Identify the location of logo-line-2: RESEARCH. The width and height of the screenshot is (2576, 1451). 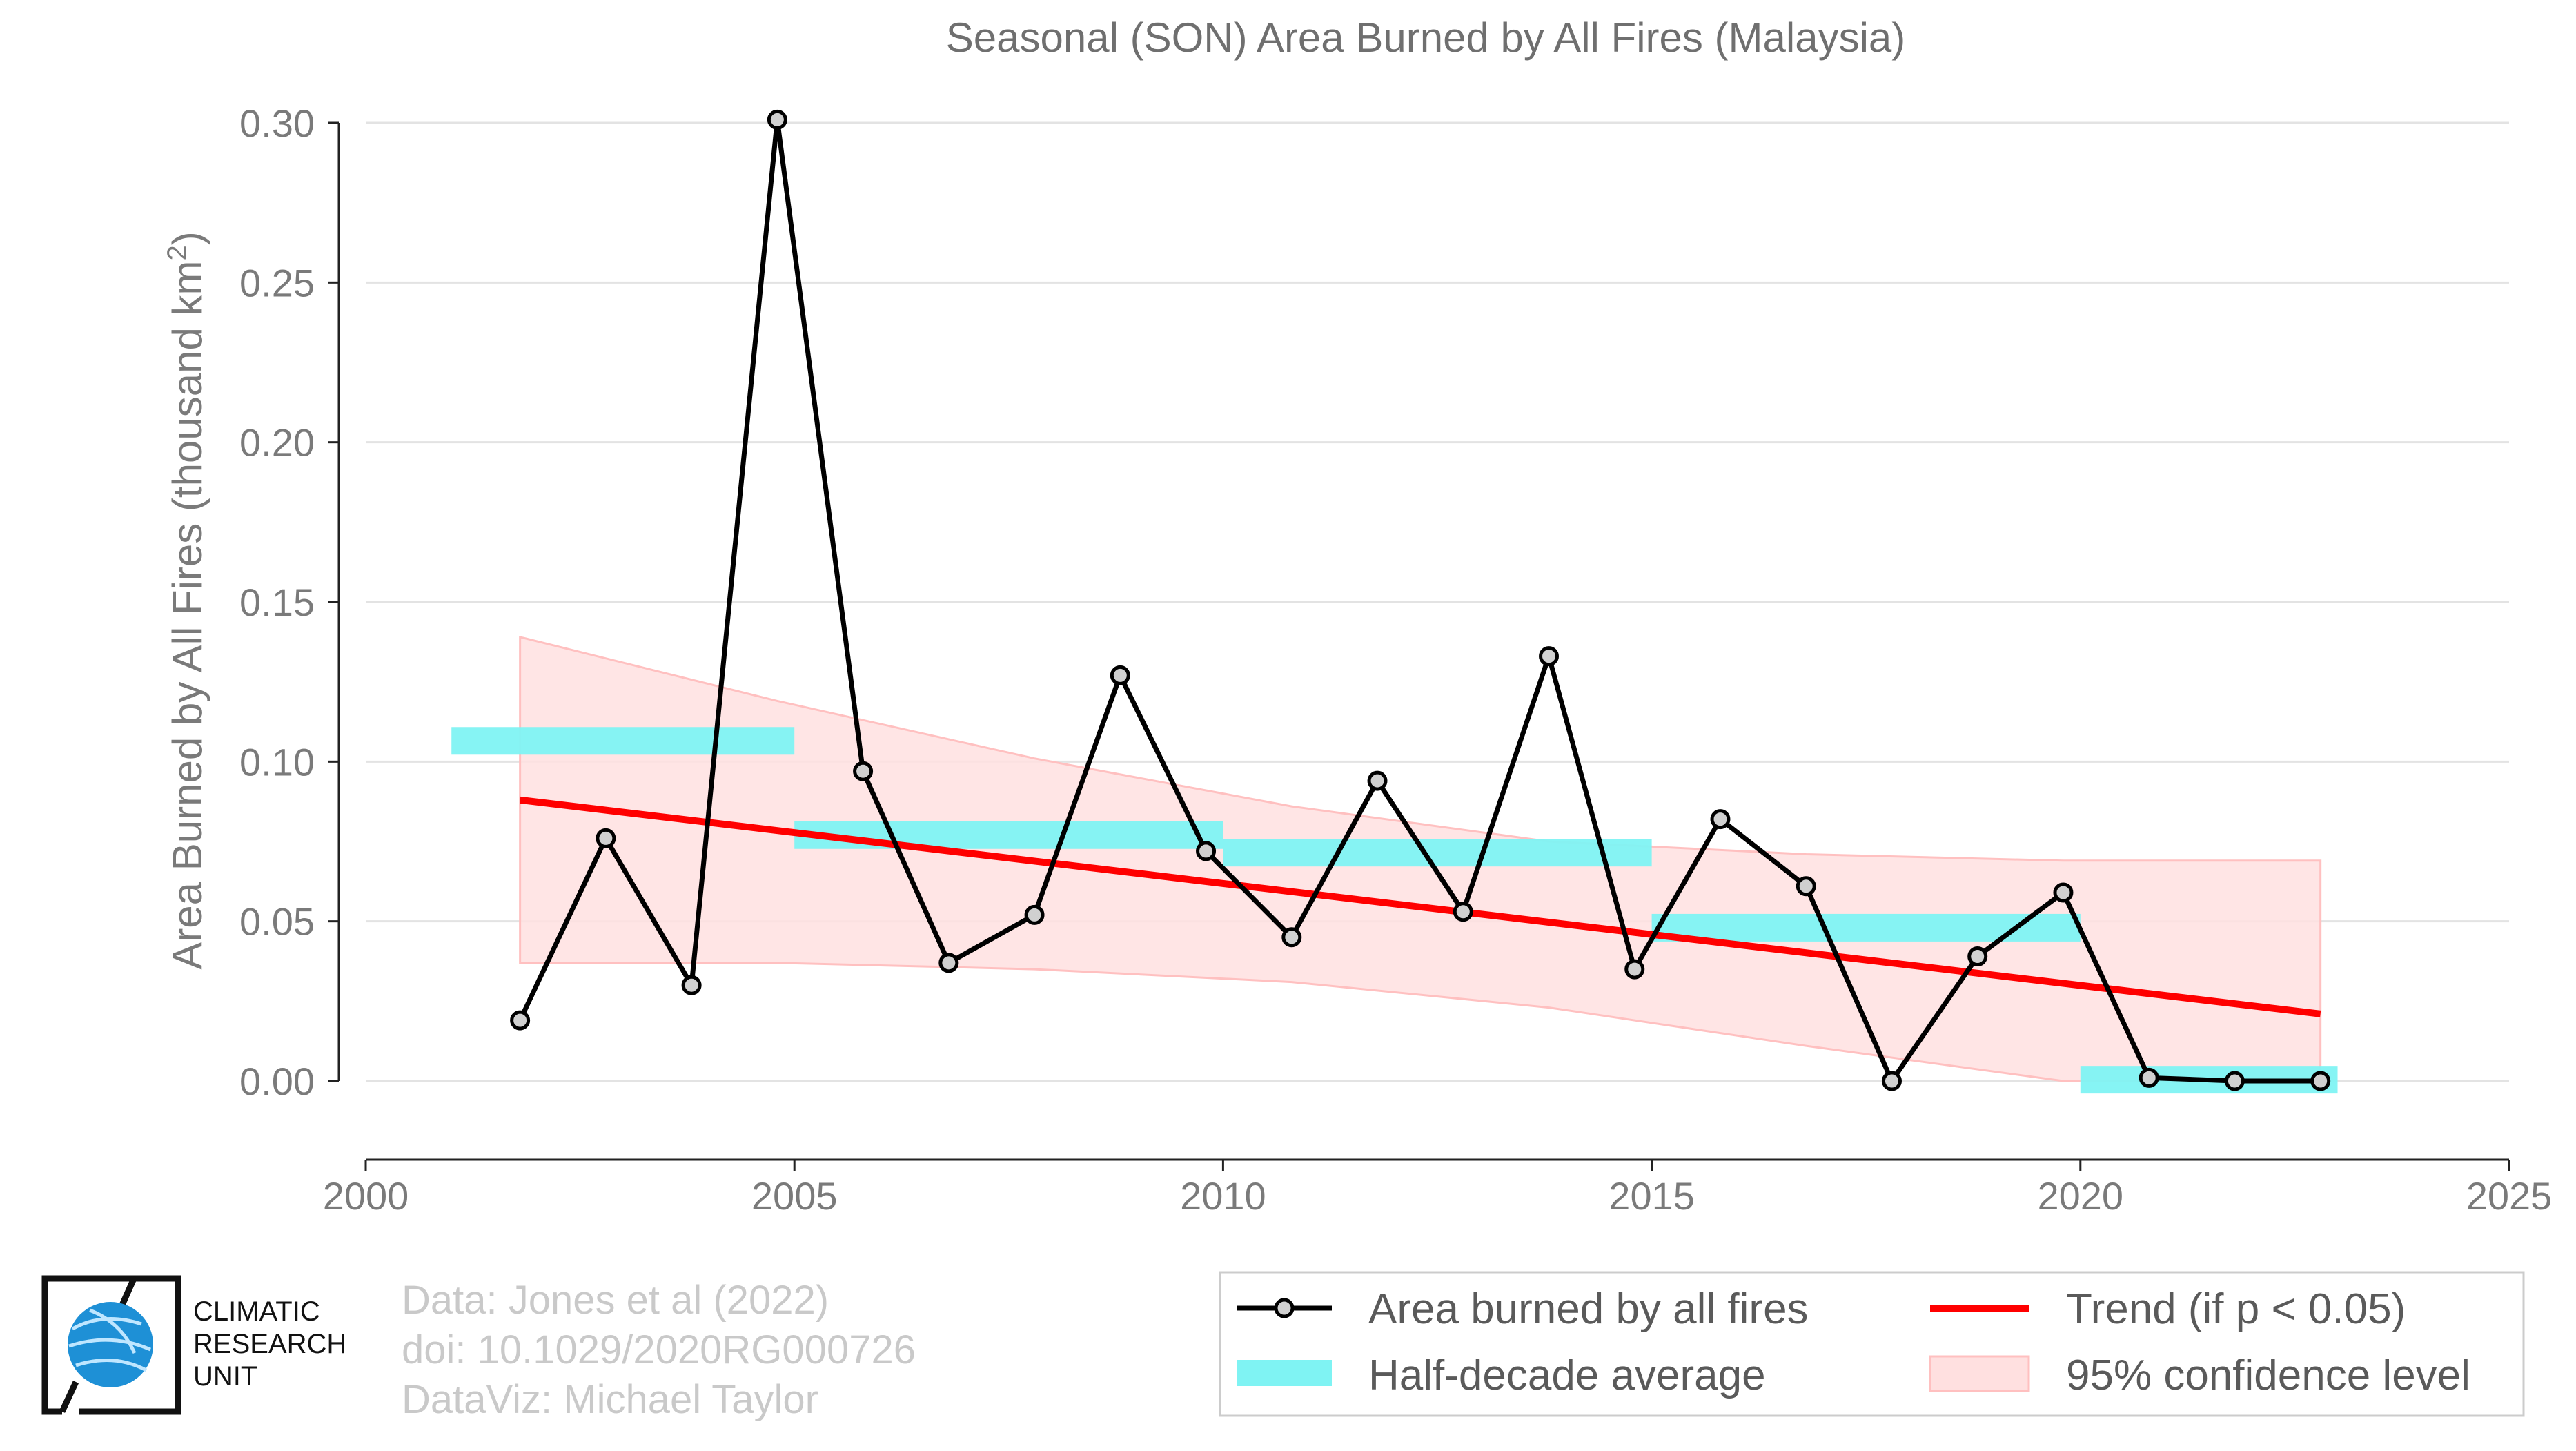
(269, 1344).